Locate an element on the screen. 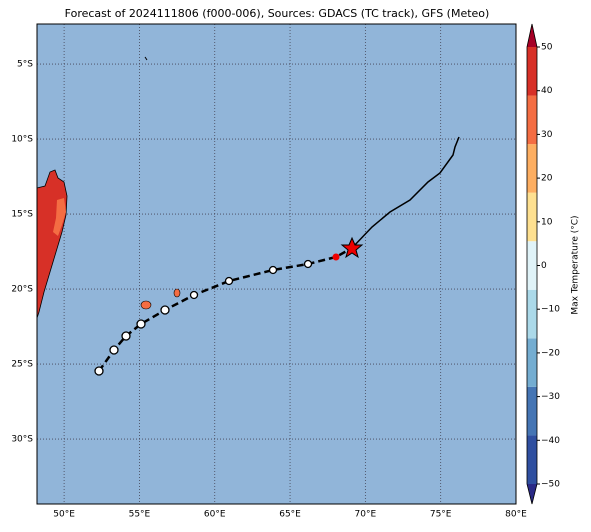  colorbar-tick-label: 20 is located at coordinates (547, 179).